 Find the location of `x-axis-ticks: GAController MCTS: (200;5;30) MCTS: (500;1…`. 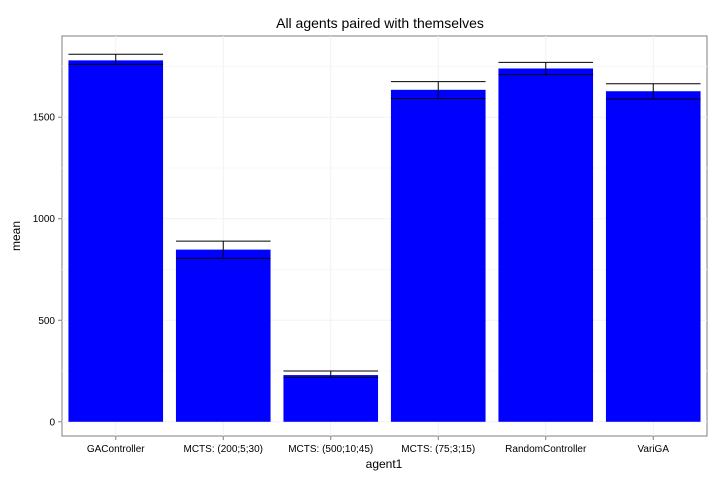

x-axis-ticks: GAController MCTS: (200;5;30) MCTS: (500;1… is located at coordinates (378, 445).